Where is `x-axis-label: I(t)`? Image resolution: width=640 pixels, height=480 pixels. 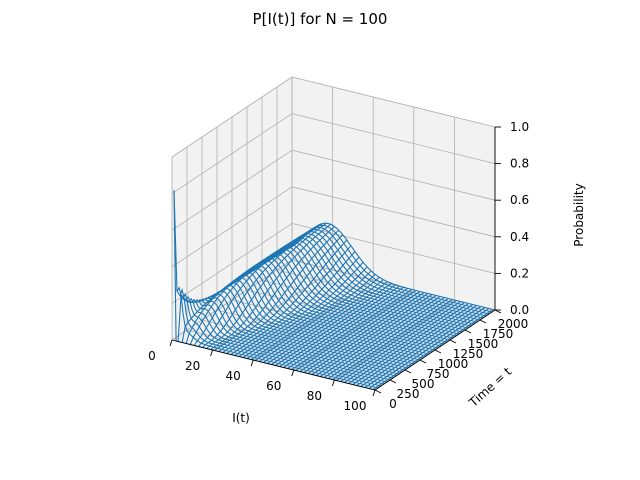 x-axis-label: I(t) is located at coordinates (241, 418).